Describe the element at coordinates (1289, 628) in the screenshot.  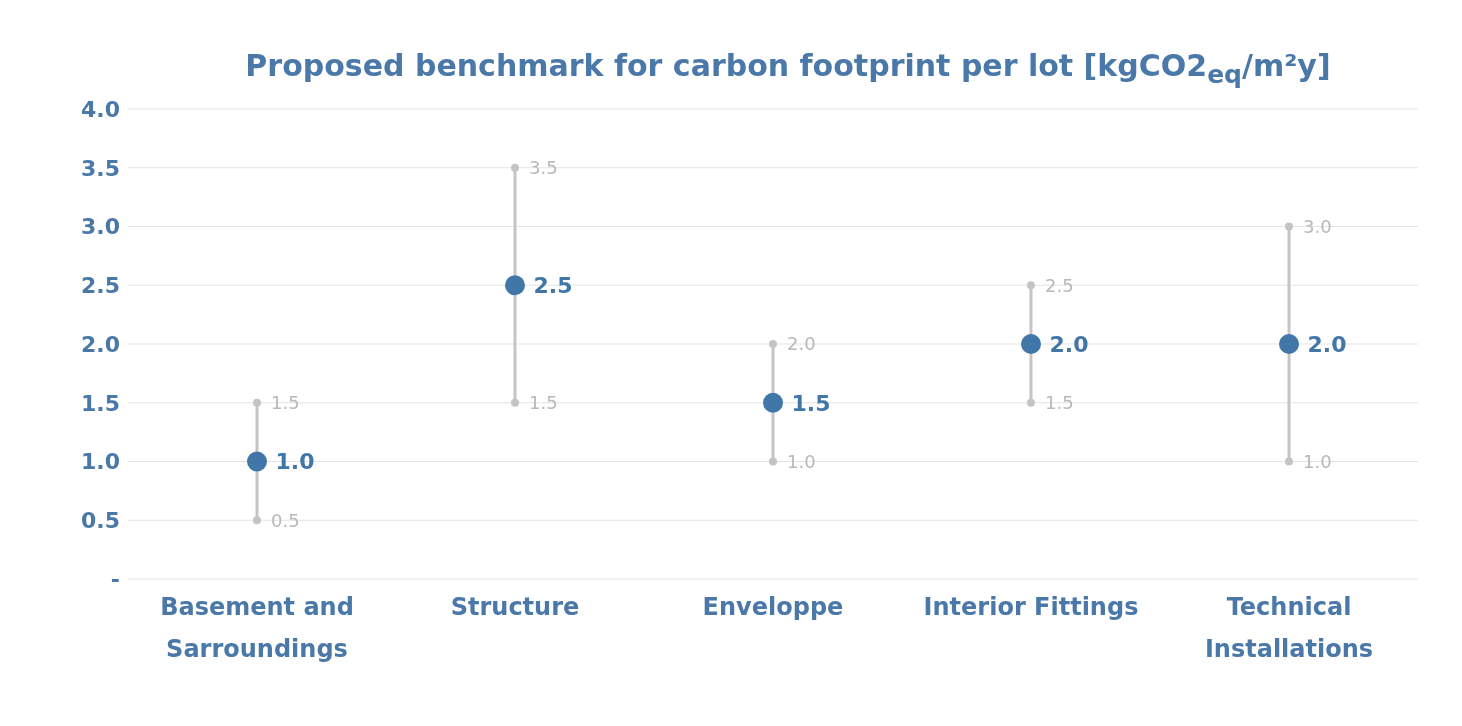
I see `x-tick-label: Technical Installations` at that location.